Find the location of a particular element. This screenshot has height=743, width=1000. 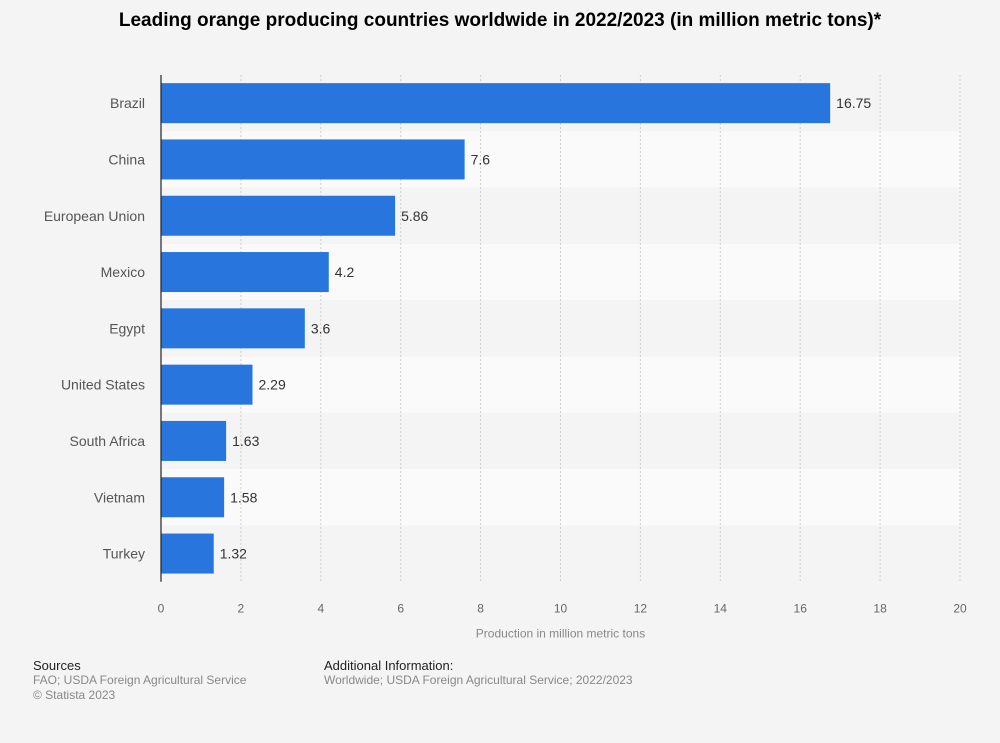

value-label: 1.58 is located at coordinates (243, 497).